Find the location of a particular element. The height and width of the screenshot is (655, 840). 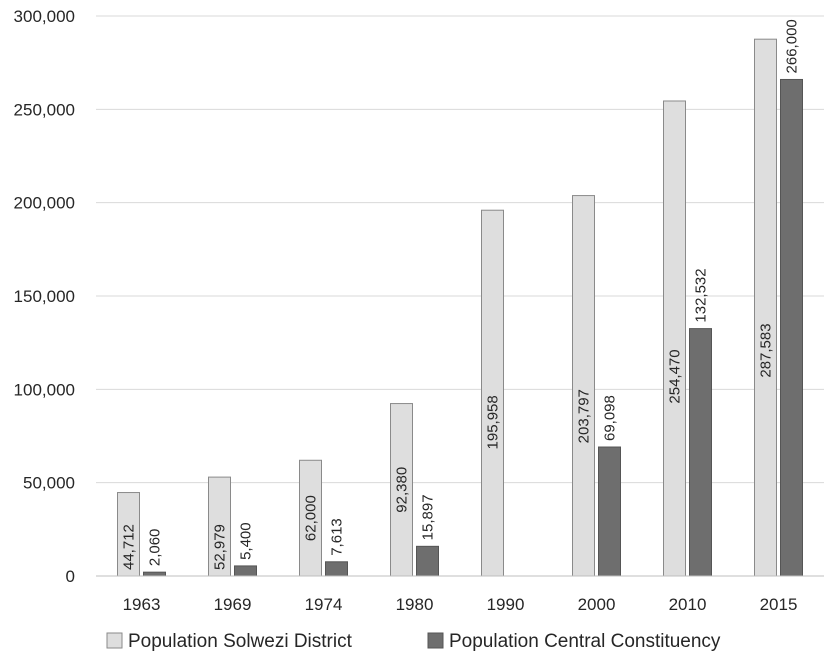

y-tick-label: 0 is located at coordinates (70, 576).